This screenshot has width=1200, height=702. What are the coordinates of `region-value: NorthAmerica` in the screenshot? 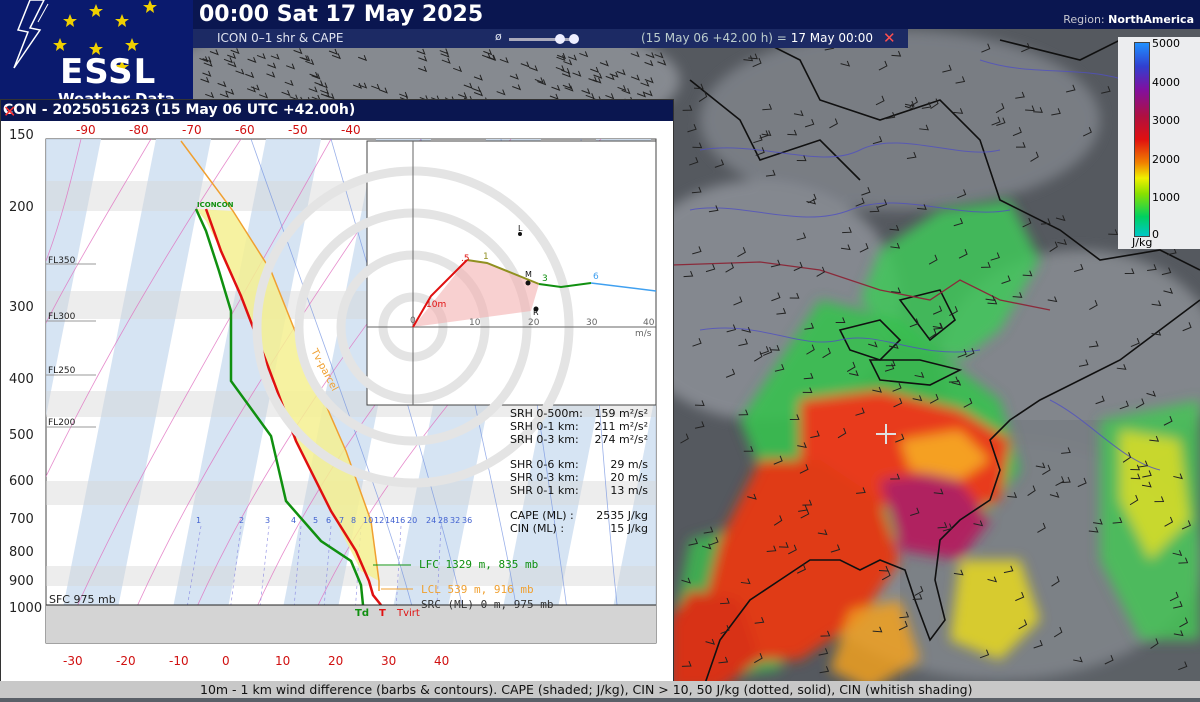 It's located at (1151, 19).